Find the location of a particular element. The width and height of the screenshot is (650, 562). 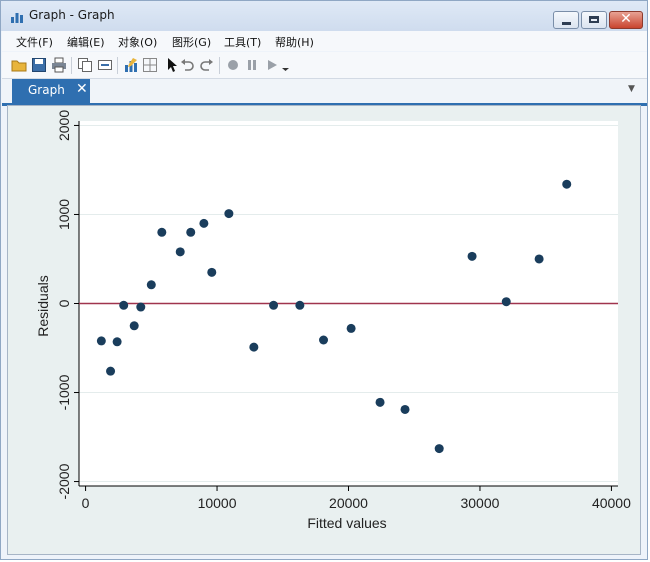

y-tick-label: 0 is located at coordinates (64, 303).